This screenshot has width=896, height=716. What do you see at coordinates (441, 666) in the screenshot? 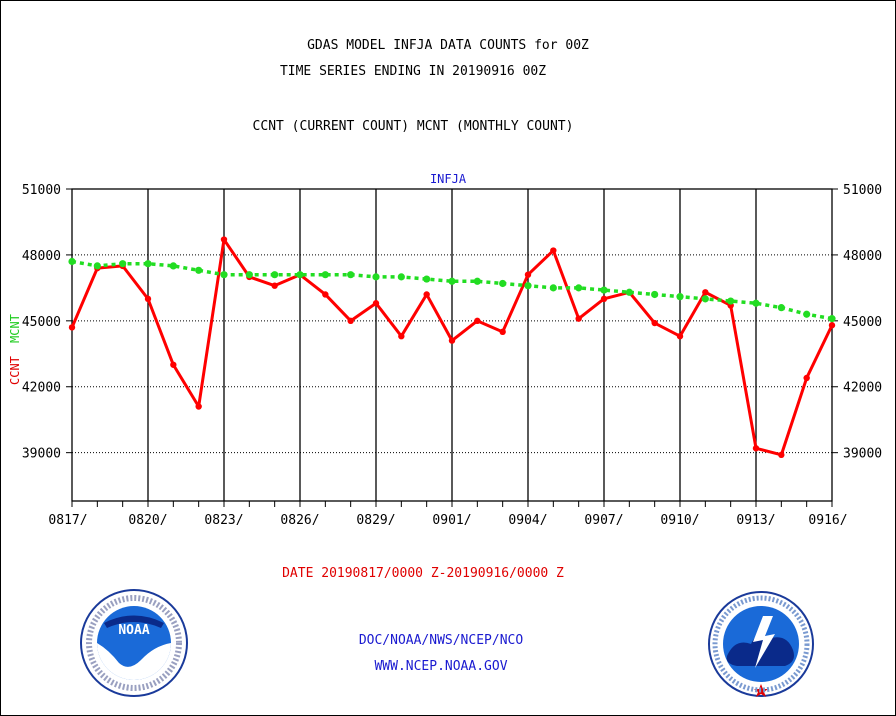
I see `url-link: WWW.NCEP.NOAA.GOV` at bounding box center [441, 666].